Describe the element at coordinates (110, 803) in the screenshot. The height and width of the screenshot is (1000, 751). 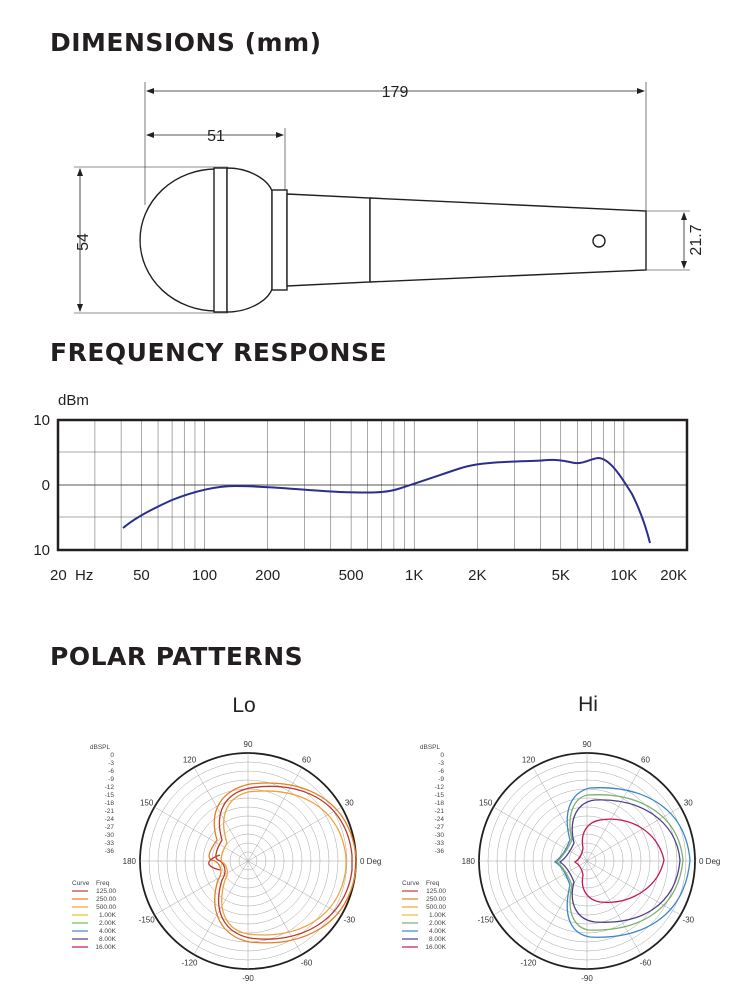
I see `polar-db-value: -18` at that location.